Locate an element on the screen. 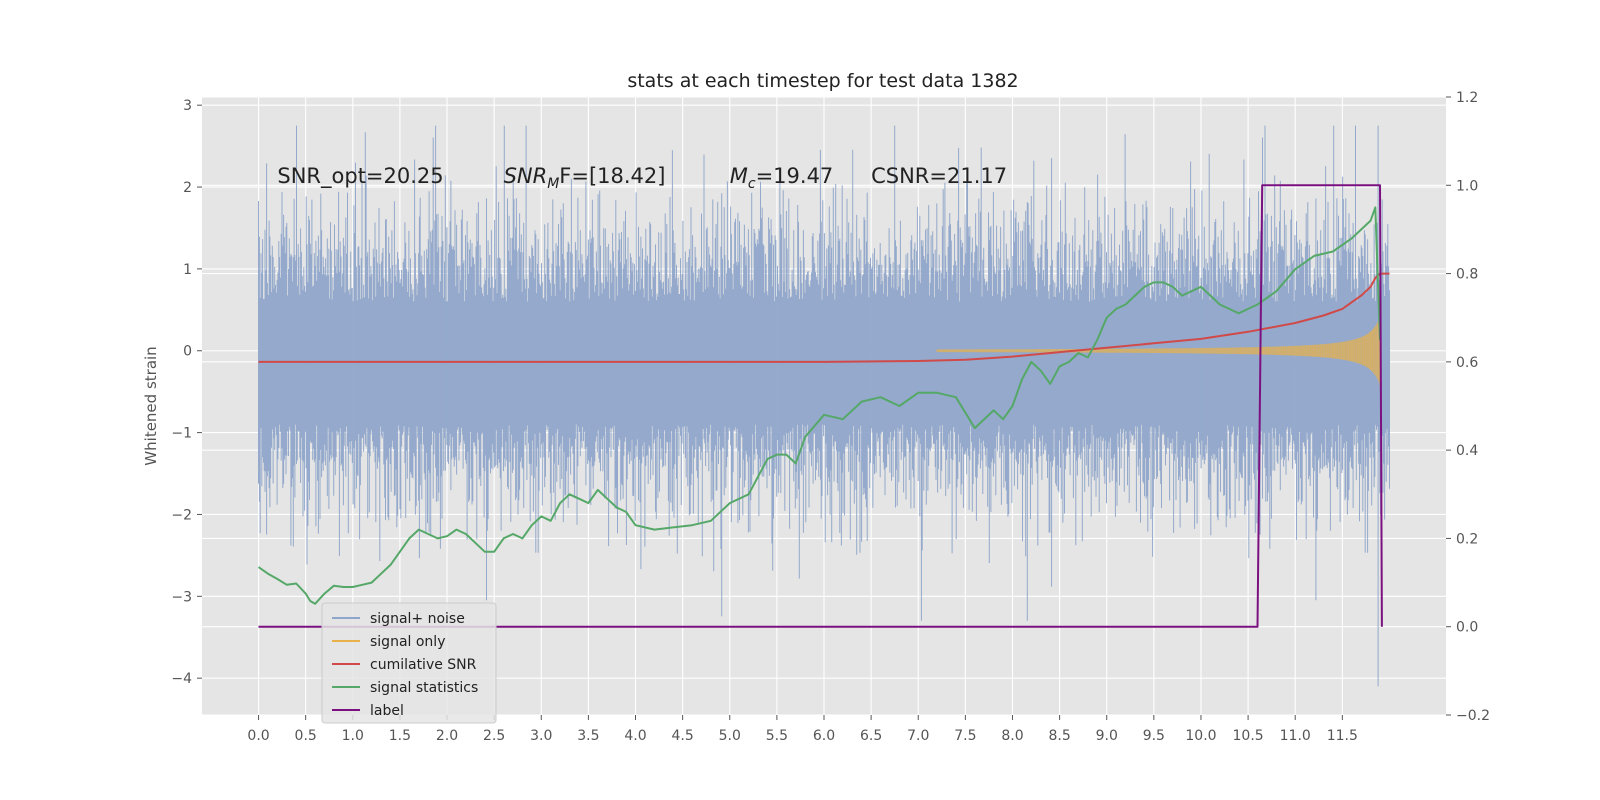 The height and width of the screenshot is (800, 1600). legend-label: signal only is located at coordinates (407, 642).